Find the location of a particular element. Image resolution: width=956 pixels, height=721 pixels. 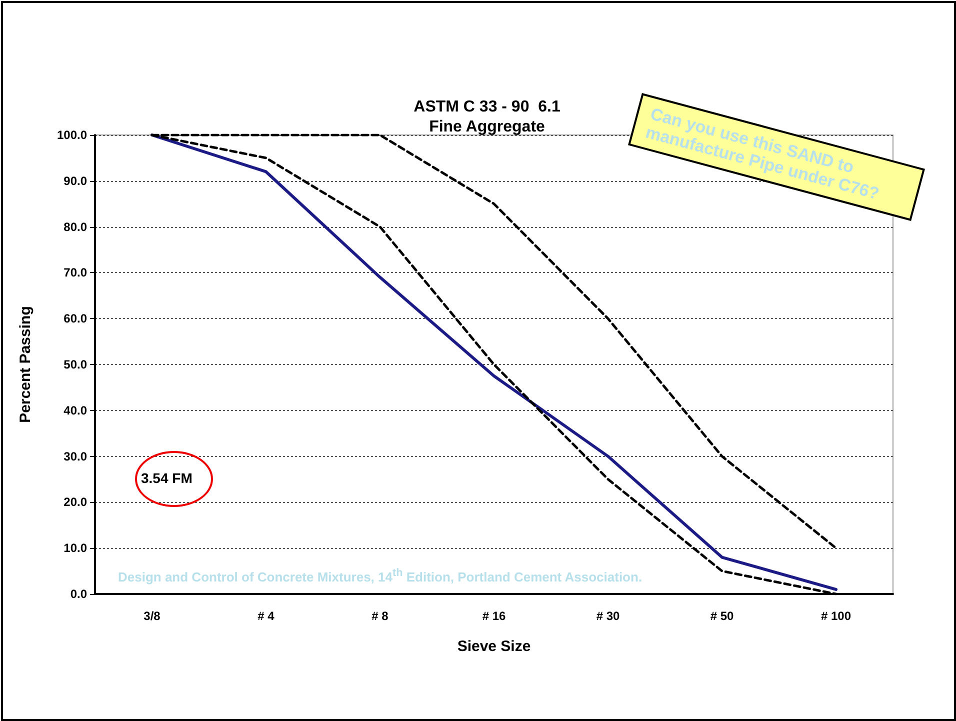

x-tick-label: # 100 is located at coordinates (836, 616).